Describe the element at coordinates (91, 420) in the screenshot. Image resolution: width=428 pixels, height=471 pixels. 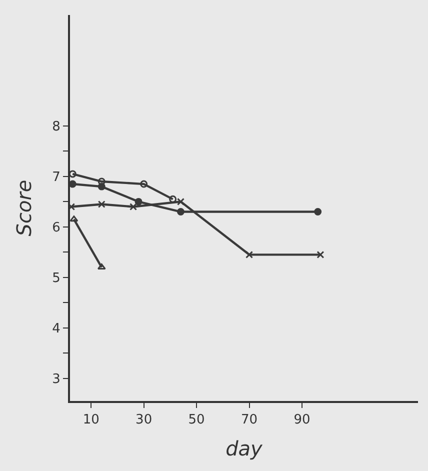
I see `x-tick-label: 10` at that location.